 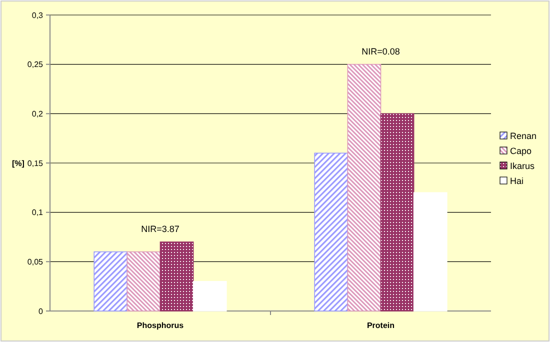 What do you see at coordinates (38, 15) in the screenshot?
I see `y-tick-label: 0,3` at bounding box center [38, 15].